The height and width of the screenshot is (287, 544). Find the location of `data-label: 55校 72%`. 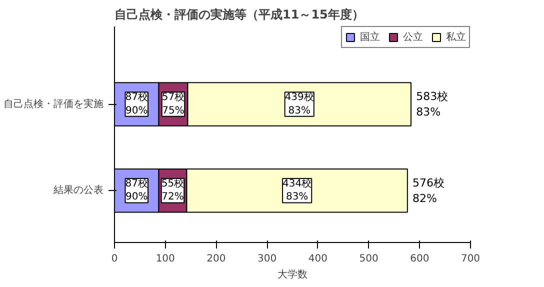

data-label: 55校 72% is located at coordinates (172, 190).